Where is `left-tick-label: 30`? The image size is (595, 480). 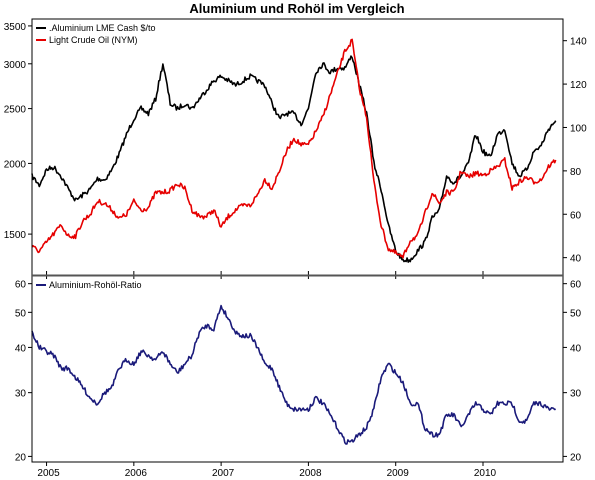 left-tick-label: 30 is located at coordinates (21, 394).